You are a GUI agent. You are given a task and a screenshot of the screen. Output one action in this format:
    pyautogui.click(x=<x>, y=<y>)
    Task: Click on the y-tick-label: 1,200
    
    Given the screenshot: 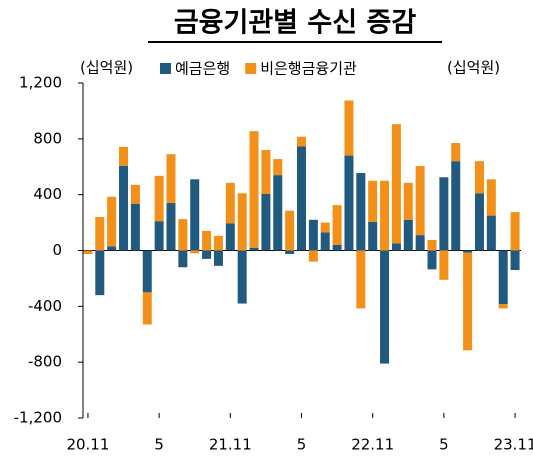 What is the action you would take?
    pyautogui.click(x=40, y=83)
    